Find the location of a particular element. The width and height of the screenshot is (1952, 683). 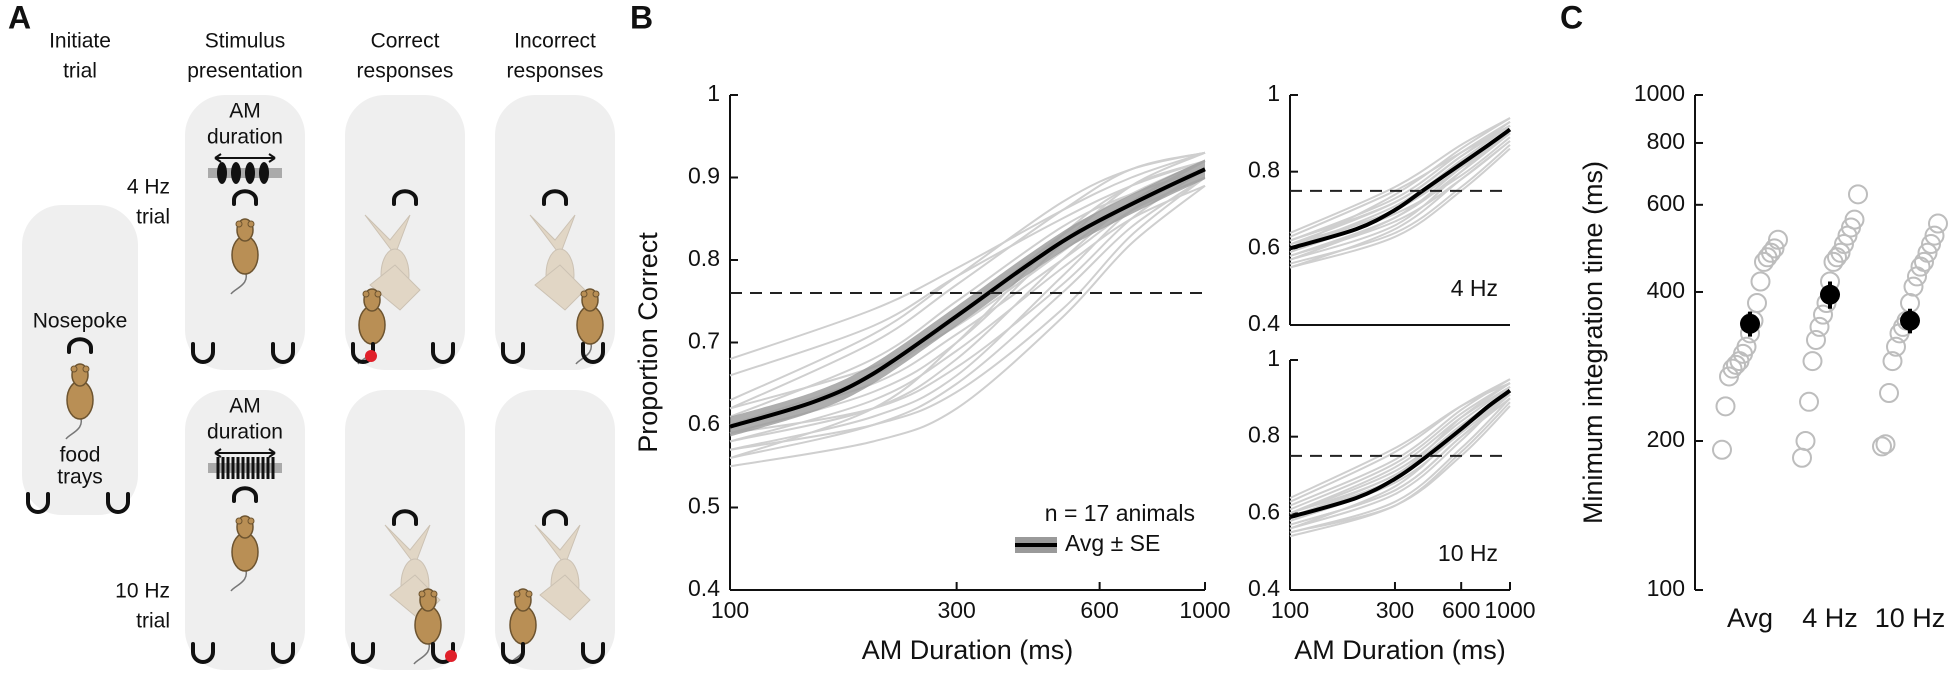

y-tick-label: 0.4 is located at coordinates (1264, 323).